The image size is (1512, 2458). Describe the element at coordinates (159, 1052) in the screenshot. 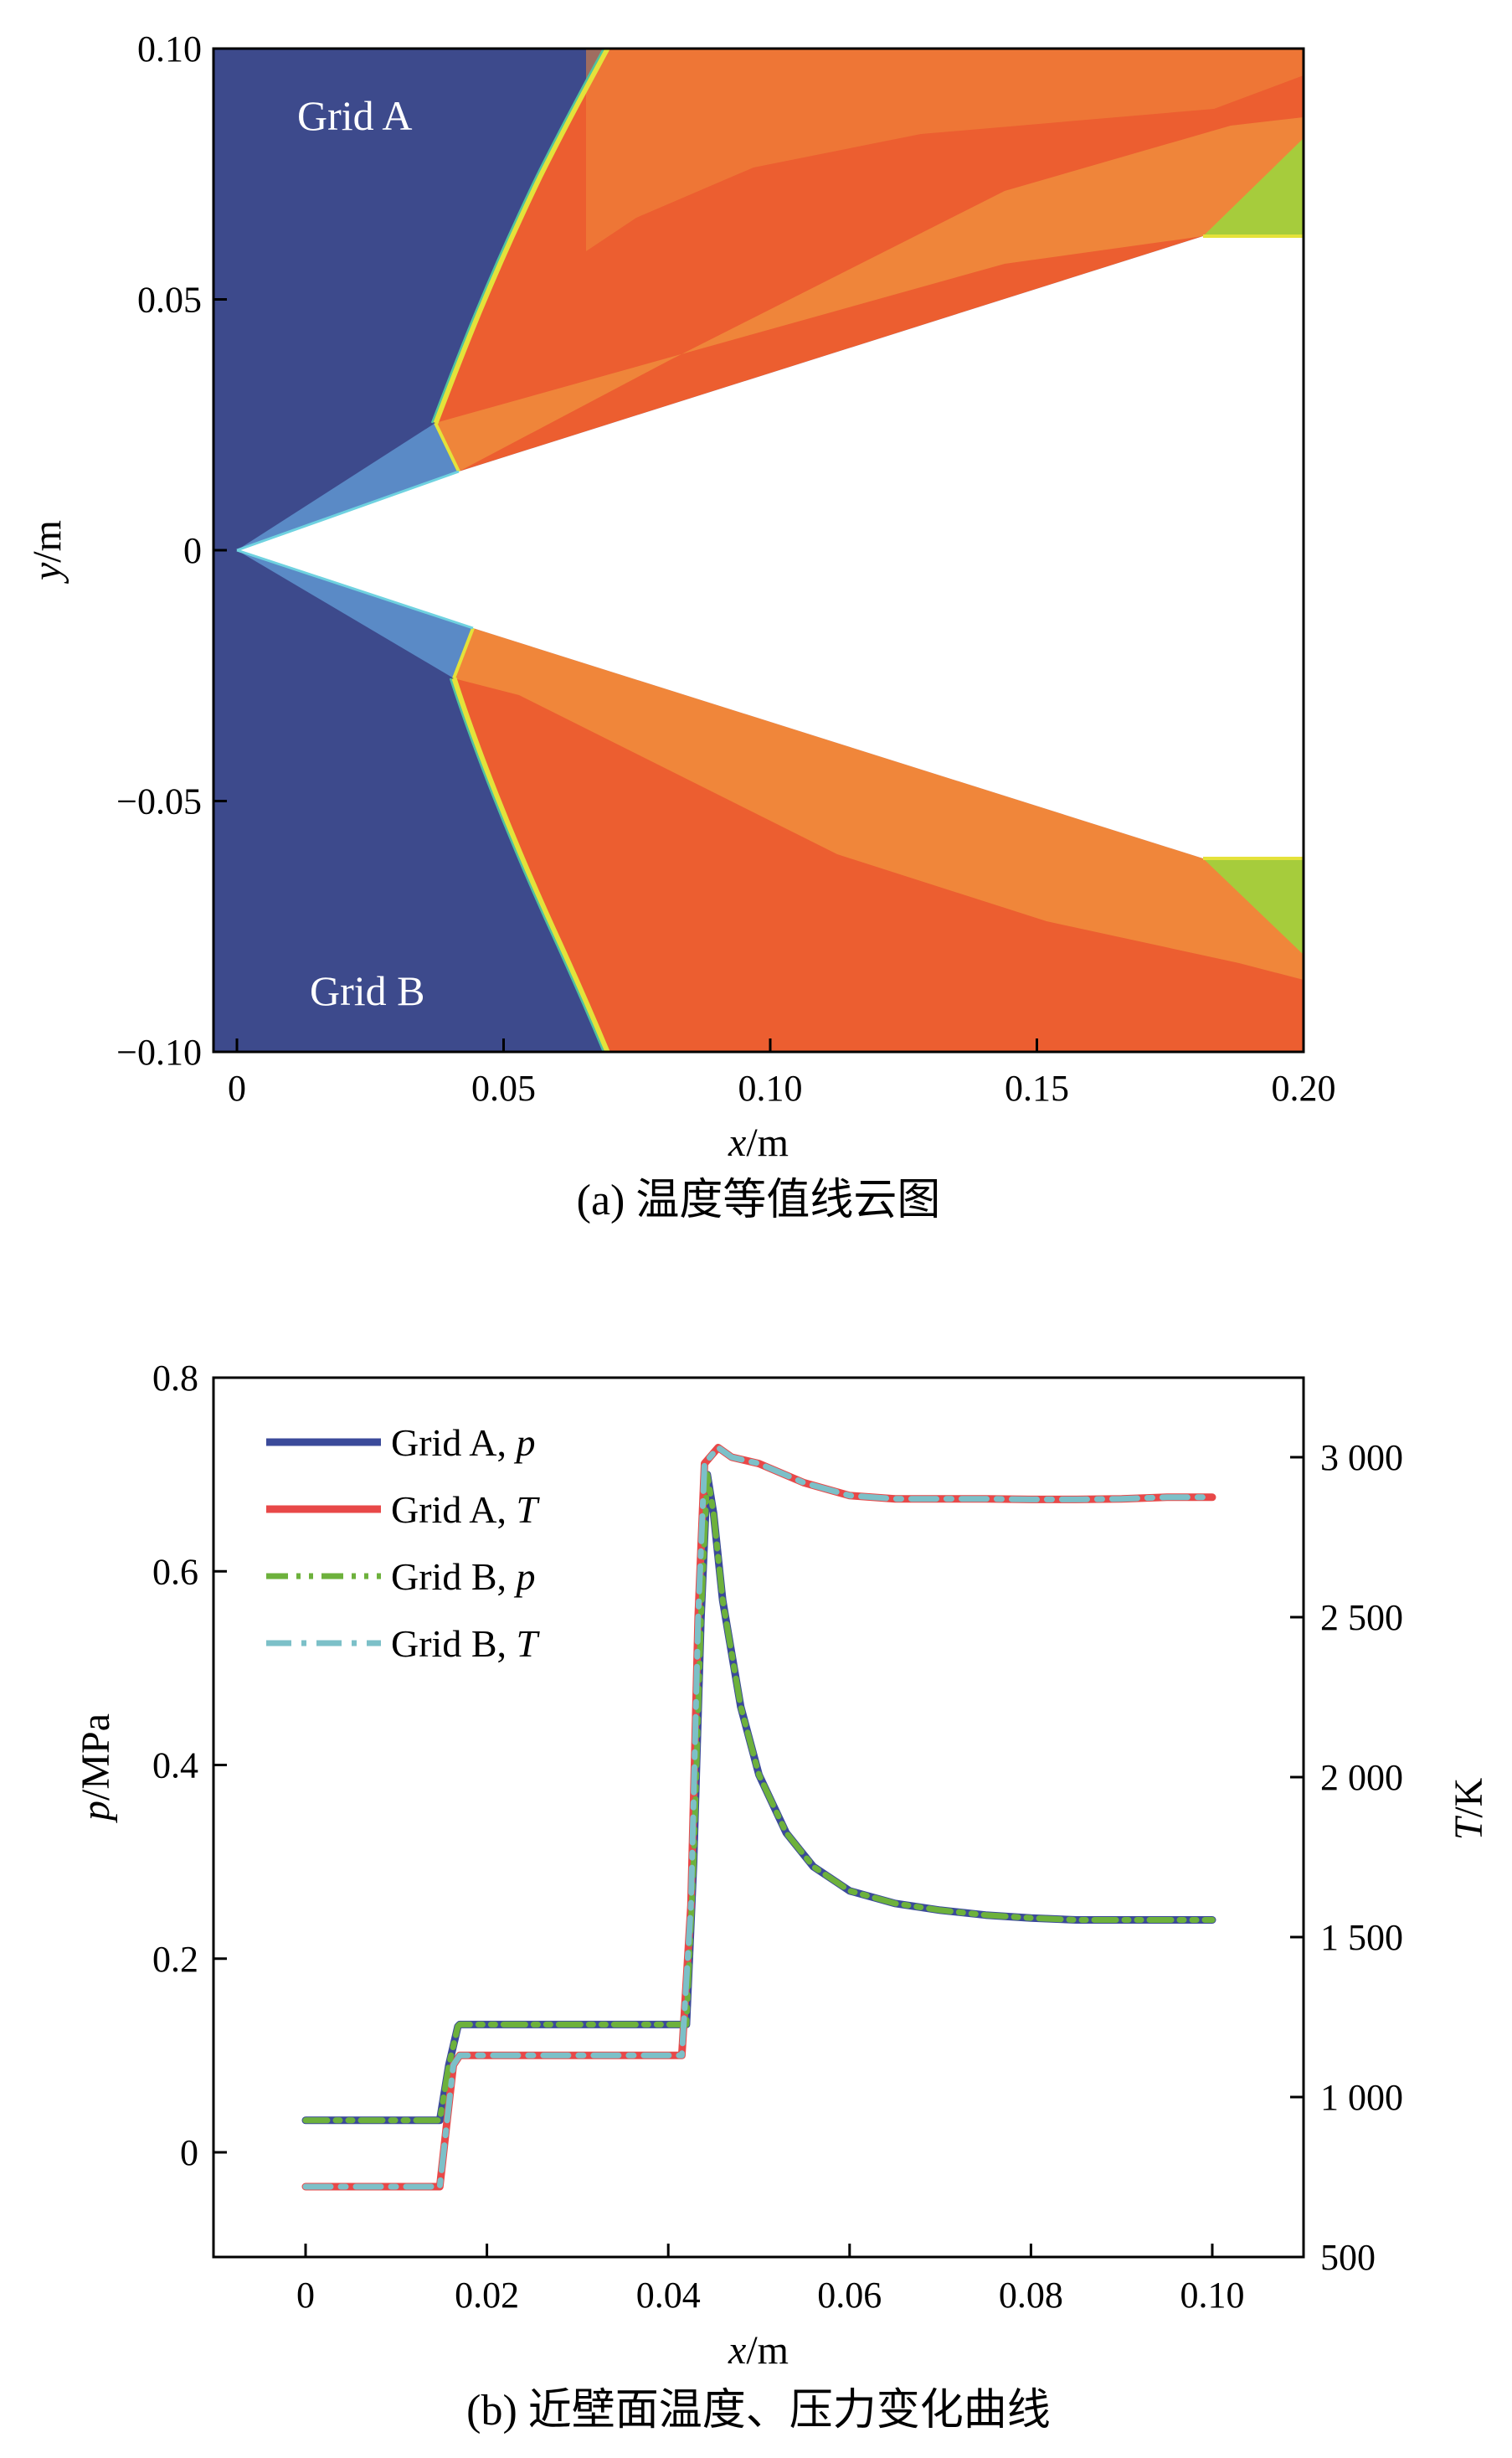

I see `y-tick-label-a: −0.10` at that location.